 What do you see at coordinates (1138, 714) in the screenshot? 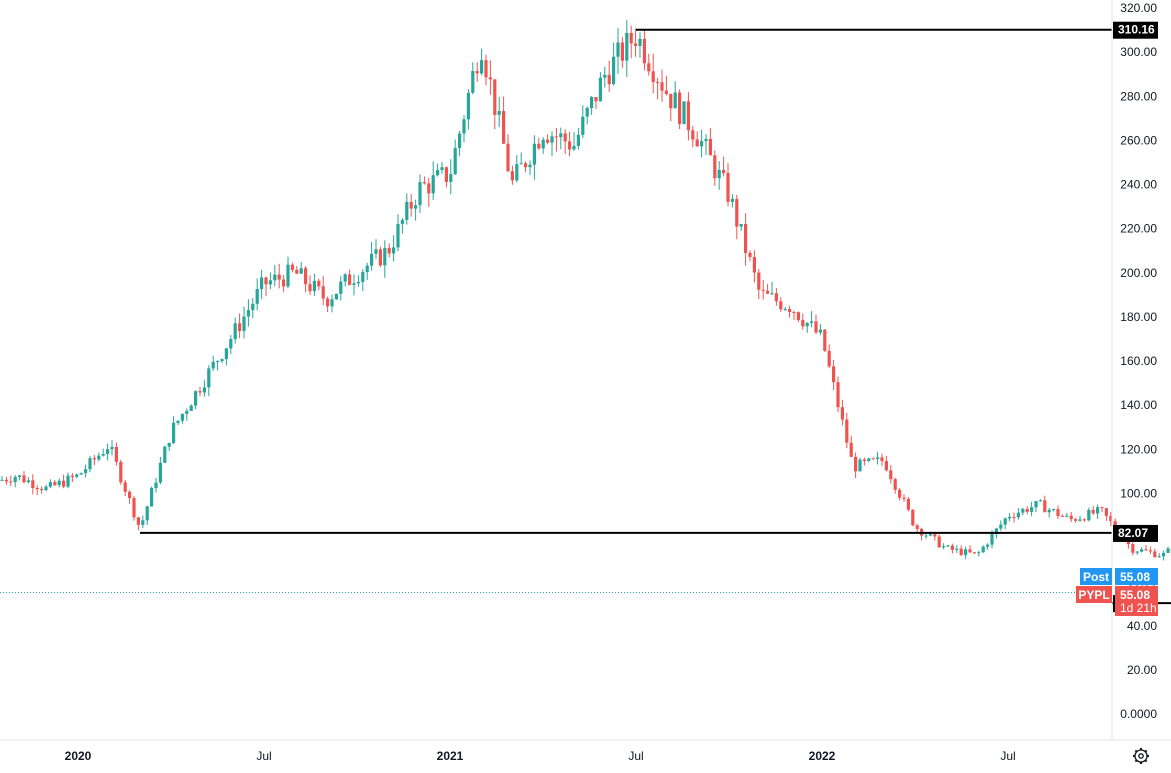
I see `y-tick-label: 0.0000` at bounding box center [1138, 714].